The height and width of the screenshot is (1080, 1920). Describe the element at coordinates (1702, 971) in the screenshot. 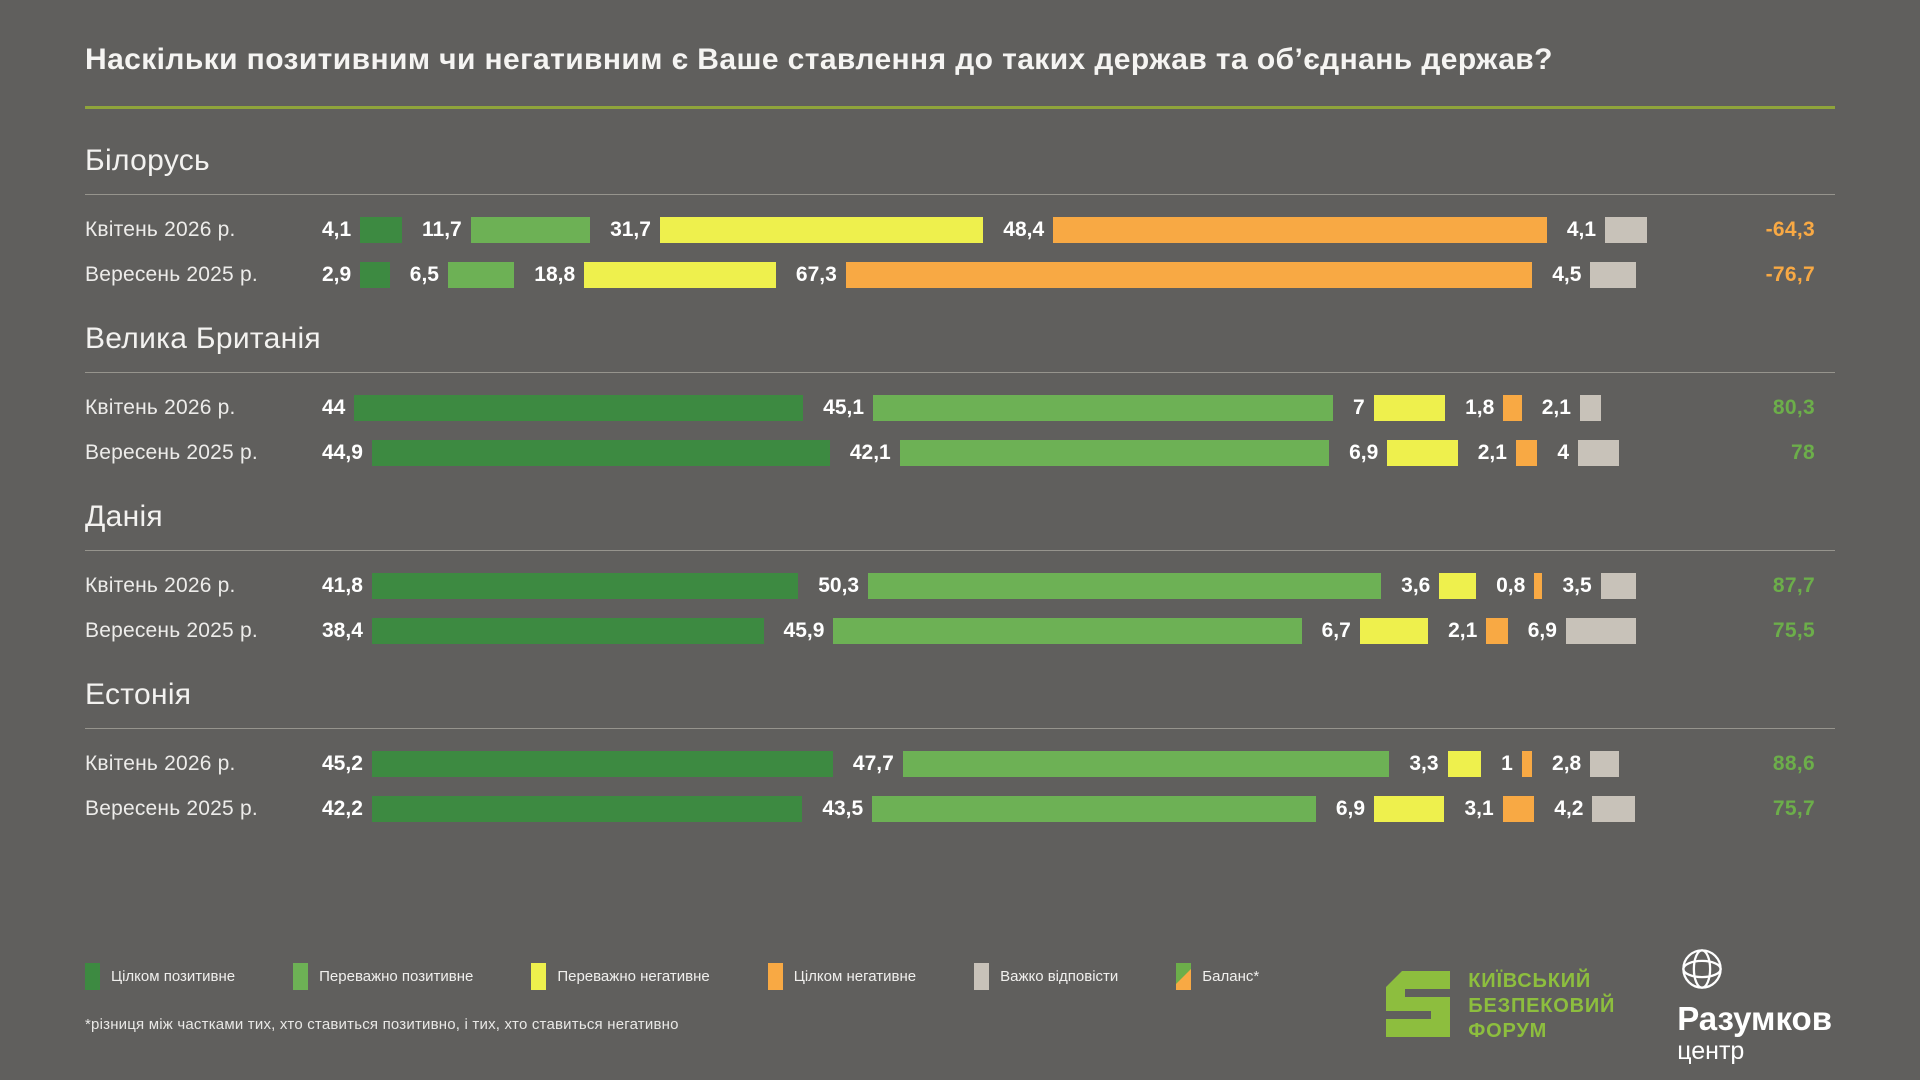

I see `globe-icon` at that location.